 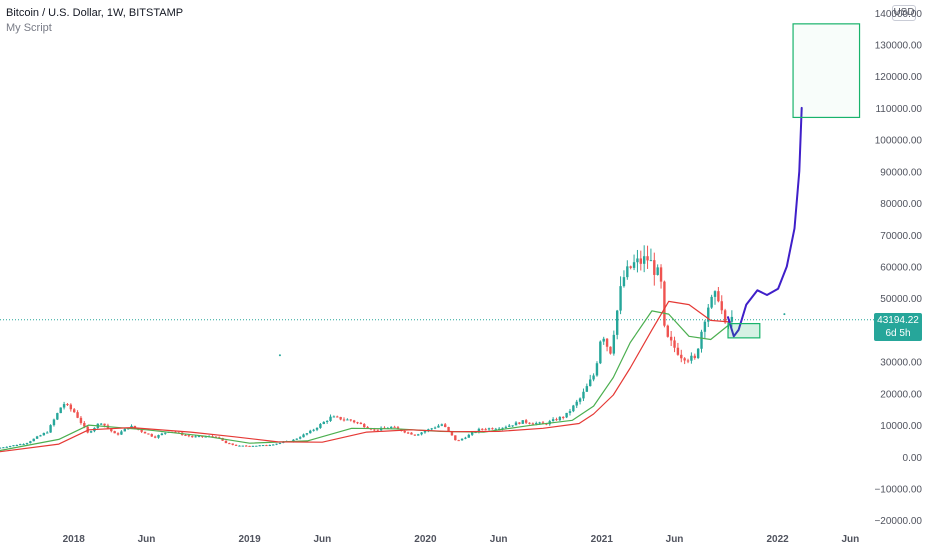 What do you see at coordinates (425, 539) in the screenshot?
I see `x-tick-label: 2020` at bounding box center [425, 539].